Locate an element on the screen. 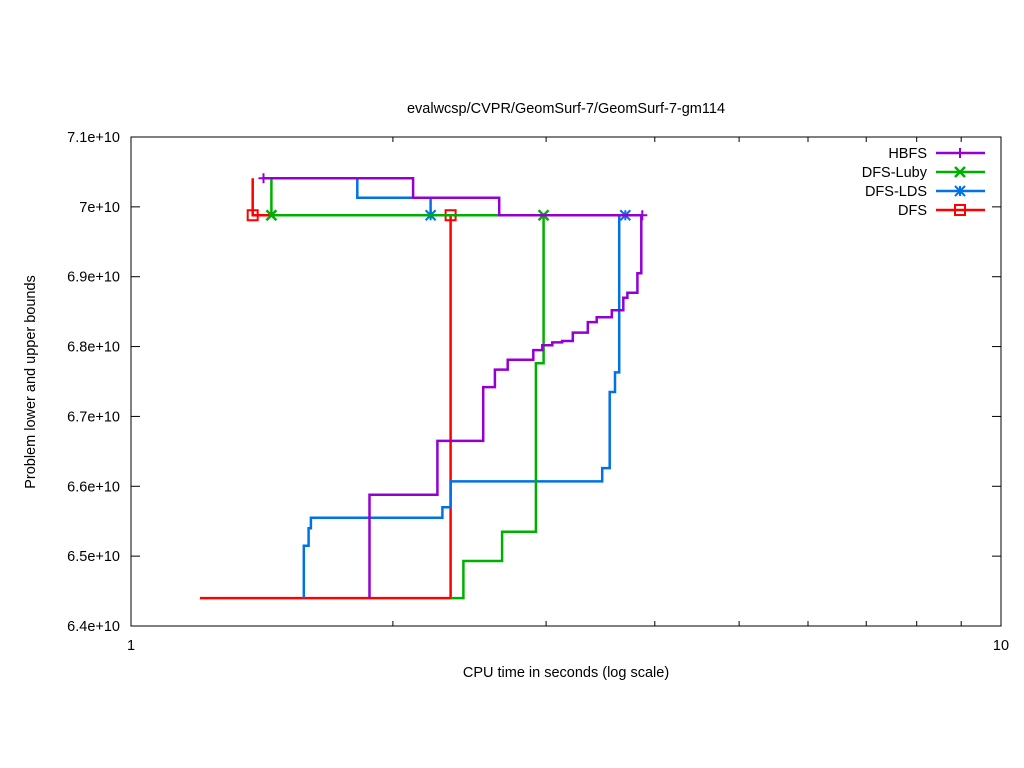 The height and width of the screenshot is (768, 1024). y-tick-label: 6.7e+10 is located at coordinates (93, 417).